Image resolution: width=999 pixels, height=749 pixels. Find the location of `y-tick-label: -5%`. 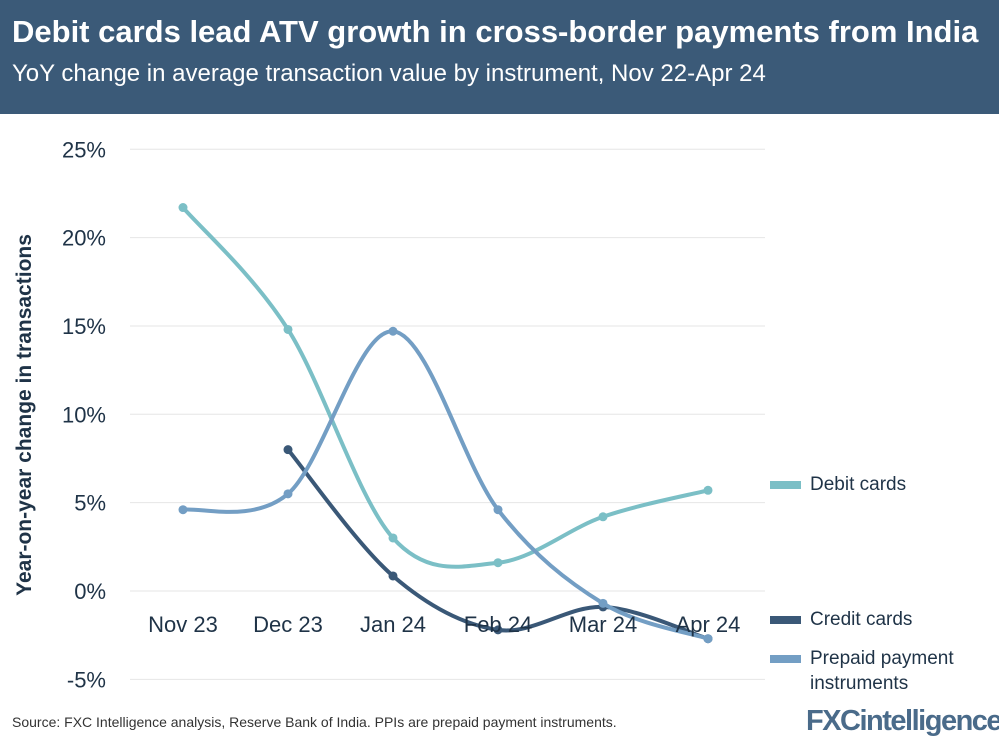

y-tick-label: -5% is located at coordinates (86, 679).